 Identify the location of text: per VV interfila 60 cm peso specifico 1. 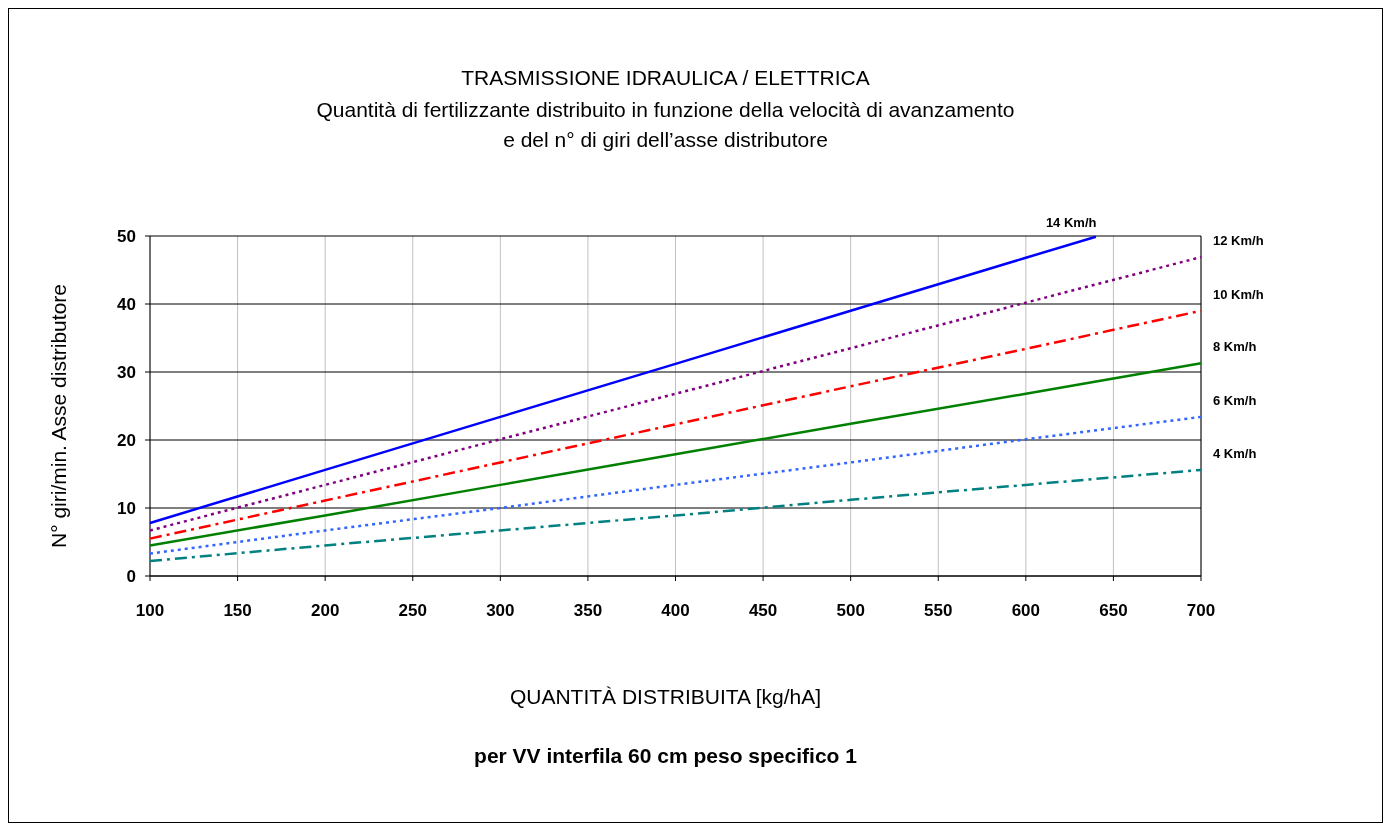
(666, 755).